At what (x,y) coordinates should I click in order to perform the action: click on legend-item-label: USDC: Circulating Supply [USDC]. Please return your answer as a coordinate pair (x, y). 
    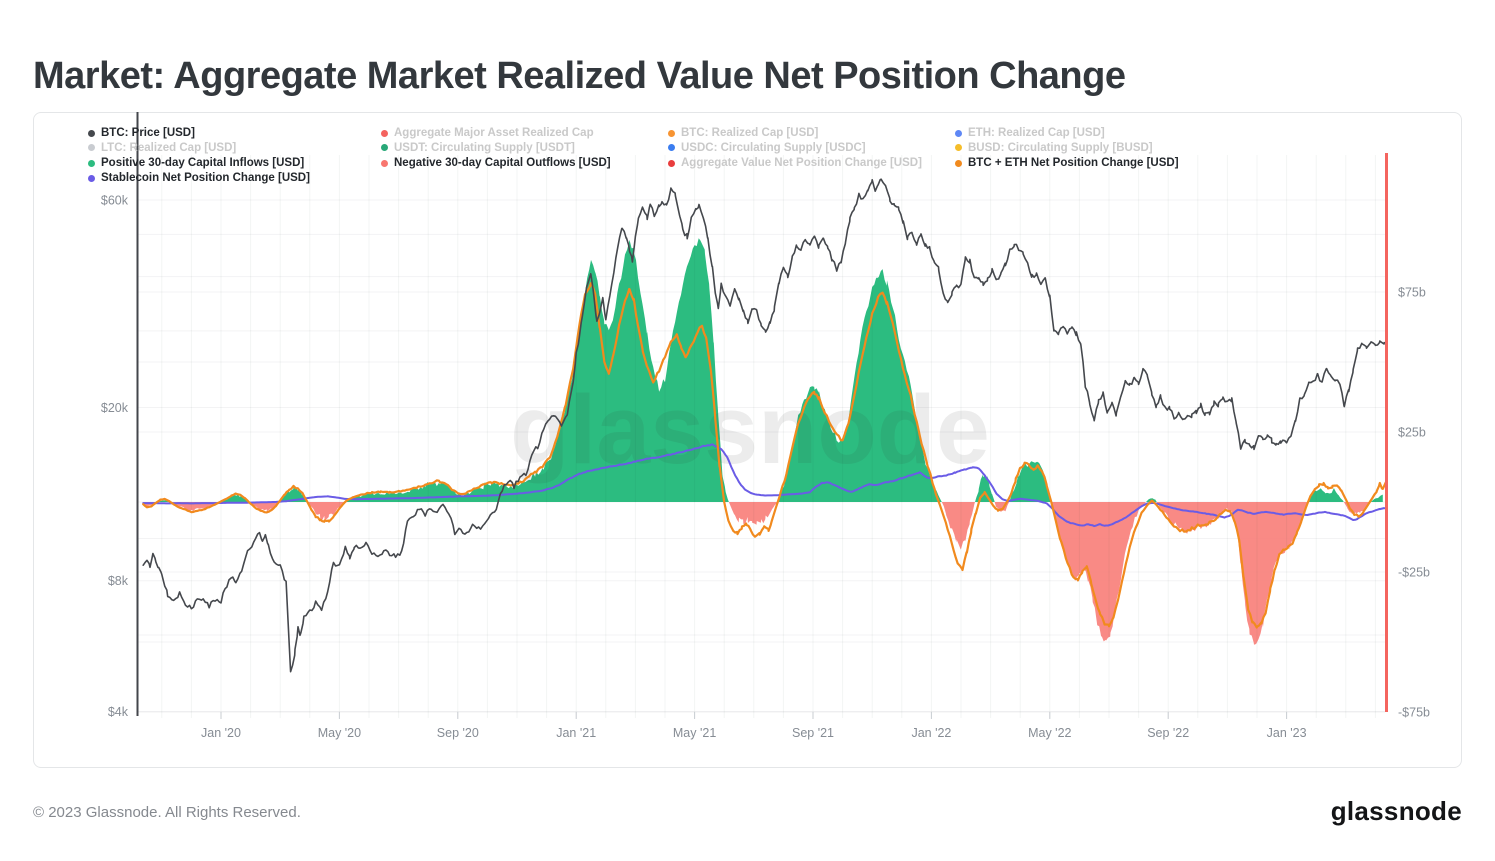
    Looking at the image, I should click on (773, 147).